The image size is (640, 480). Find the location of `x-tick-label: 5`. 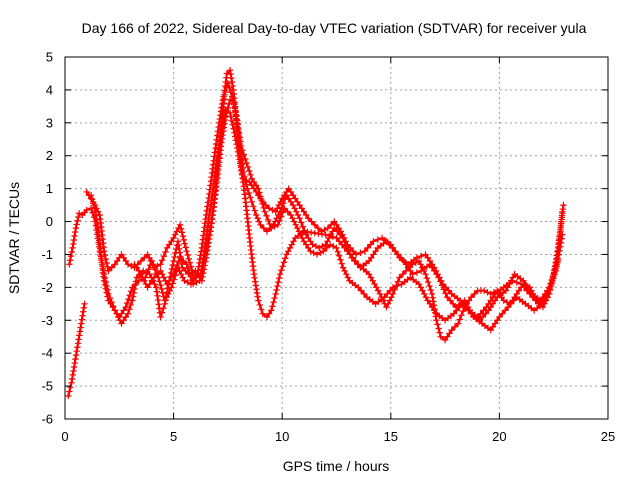

x-tick-label: 5 is located at coordinates (173, 436).